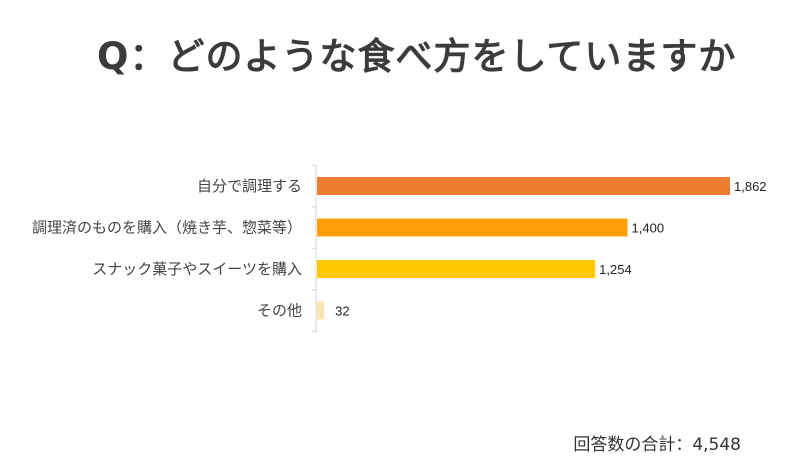  Describe the element at coordinates (417, 56) in the screenshot. I see `chart-title: Q：どのような食べ方をしていますか` at that location.